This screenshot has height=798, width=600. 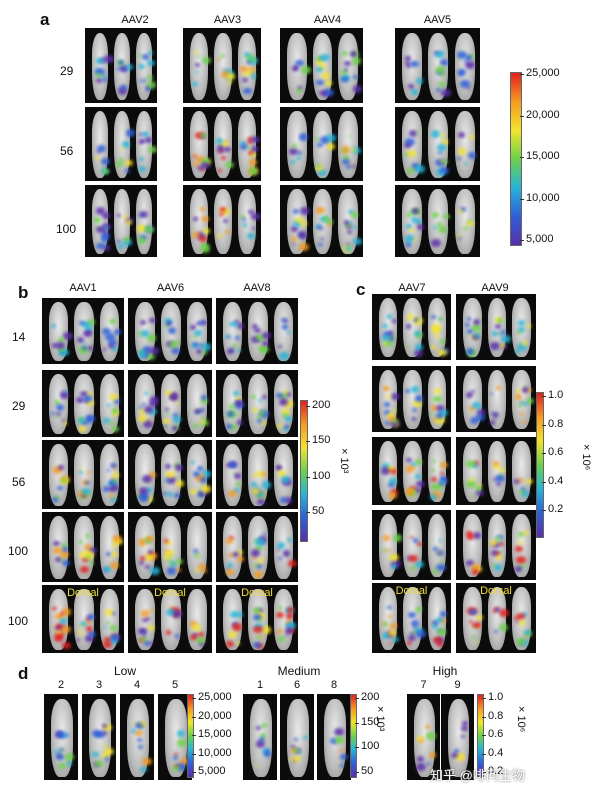 What do you see at coordinates (67, 71) in the screenshot?
I see `panel-a-row-29: 29` at bounding box center [67, 71].